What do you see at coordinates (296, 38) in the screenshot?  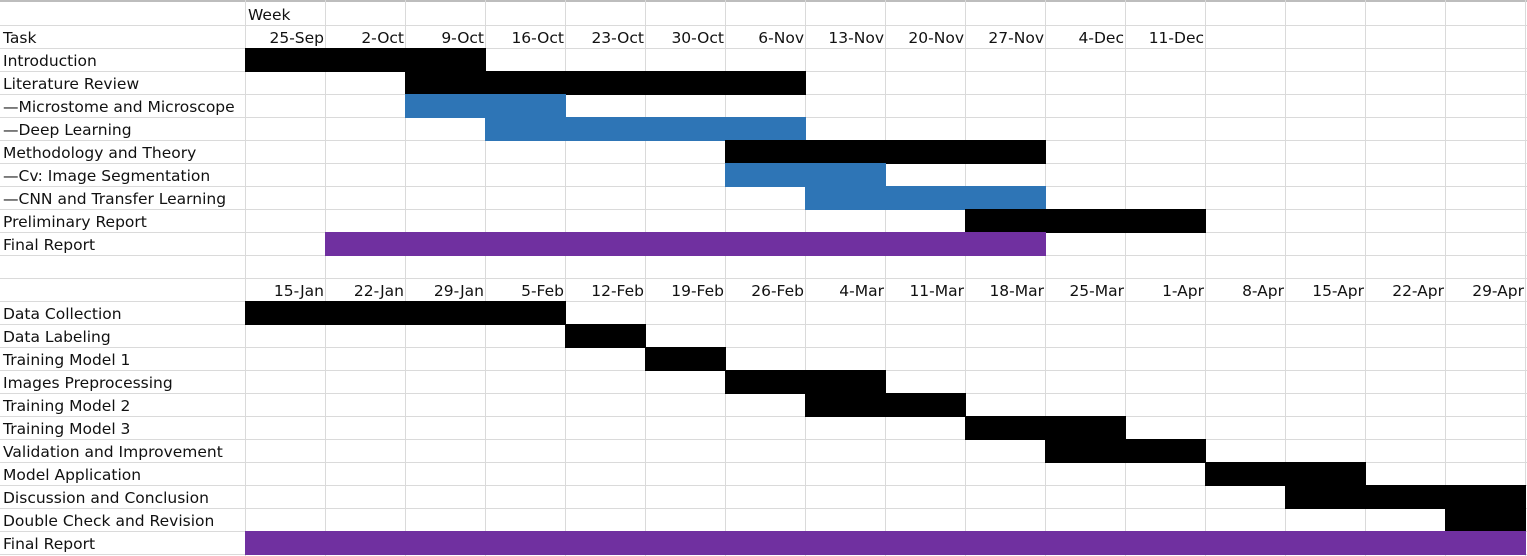 I see `week-date-cell: 25-Sep` at bounding box center [296, 38].